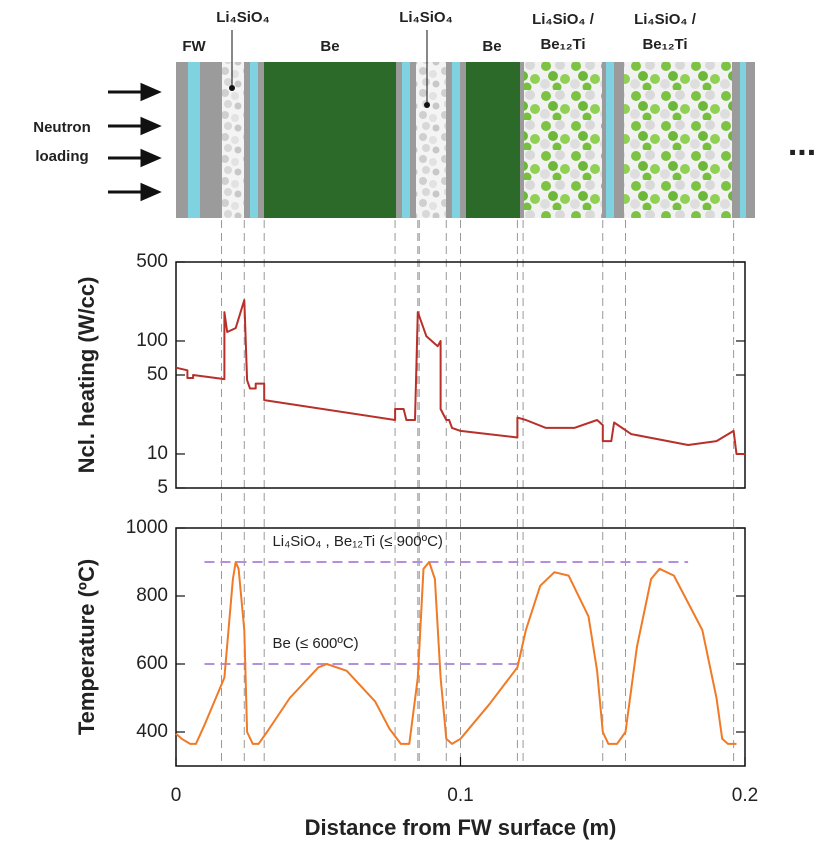 The image size is (834, 846). What do you see at coordinates (157, 453) in the screenshot?
I see `y-tick-label: 10` at bounding box center [157, 453].